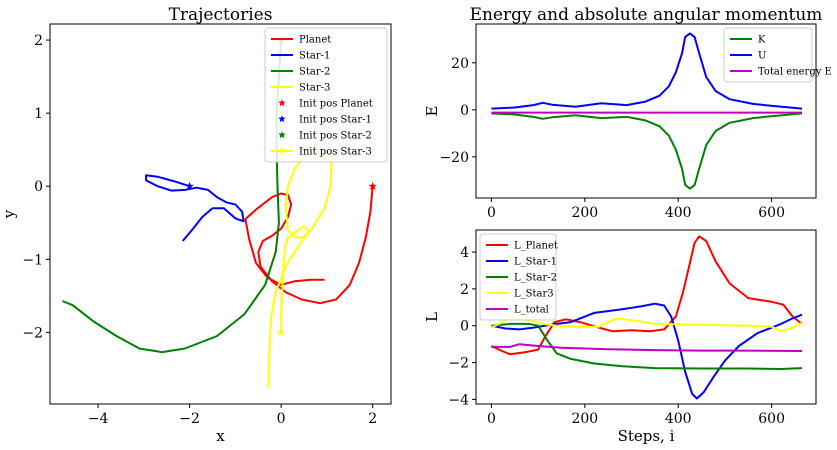 This screenshot has width=837, height=450. What do you see at coordinates (189, 419) in the screenshot?
I see `x-tick-label: −2` at bounding box center [189, 419].